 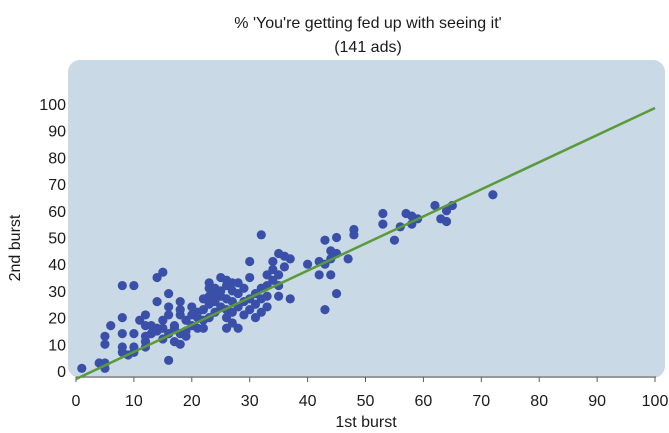 What do you see at coordinates (57, 265) in the screenshot?
I see `y-tick-label: 40` at bounding box center [57, 265].